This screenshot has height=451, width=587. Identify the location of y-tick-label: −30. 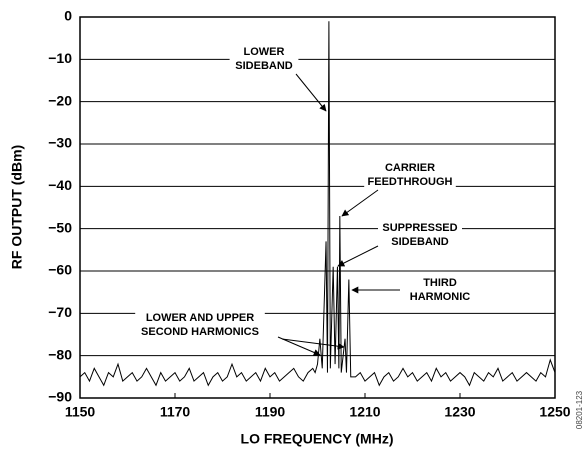
(60, 143).